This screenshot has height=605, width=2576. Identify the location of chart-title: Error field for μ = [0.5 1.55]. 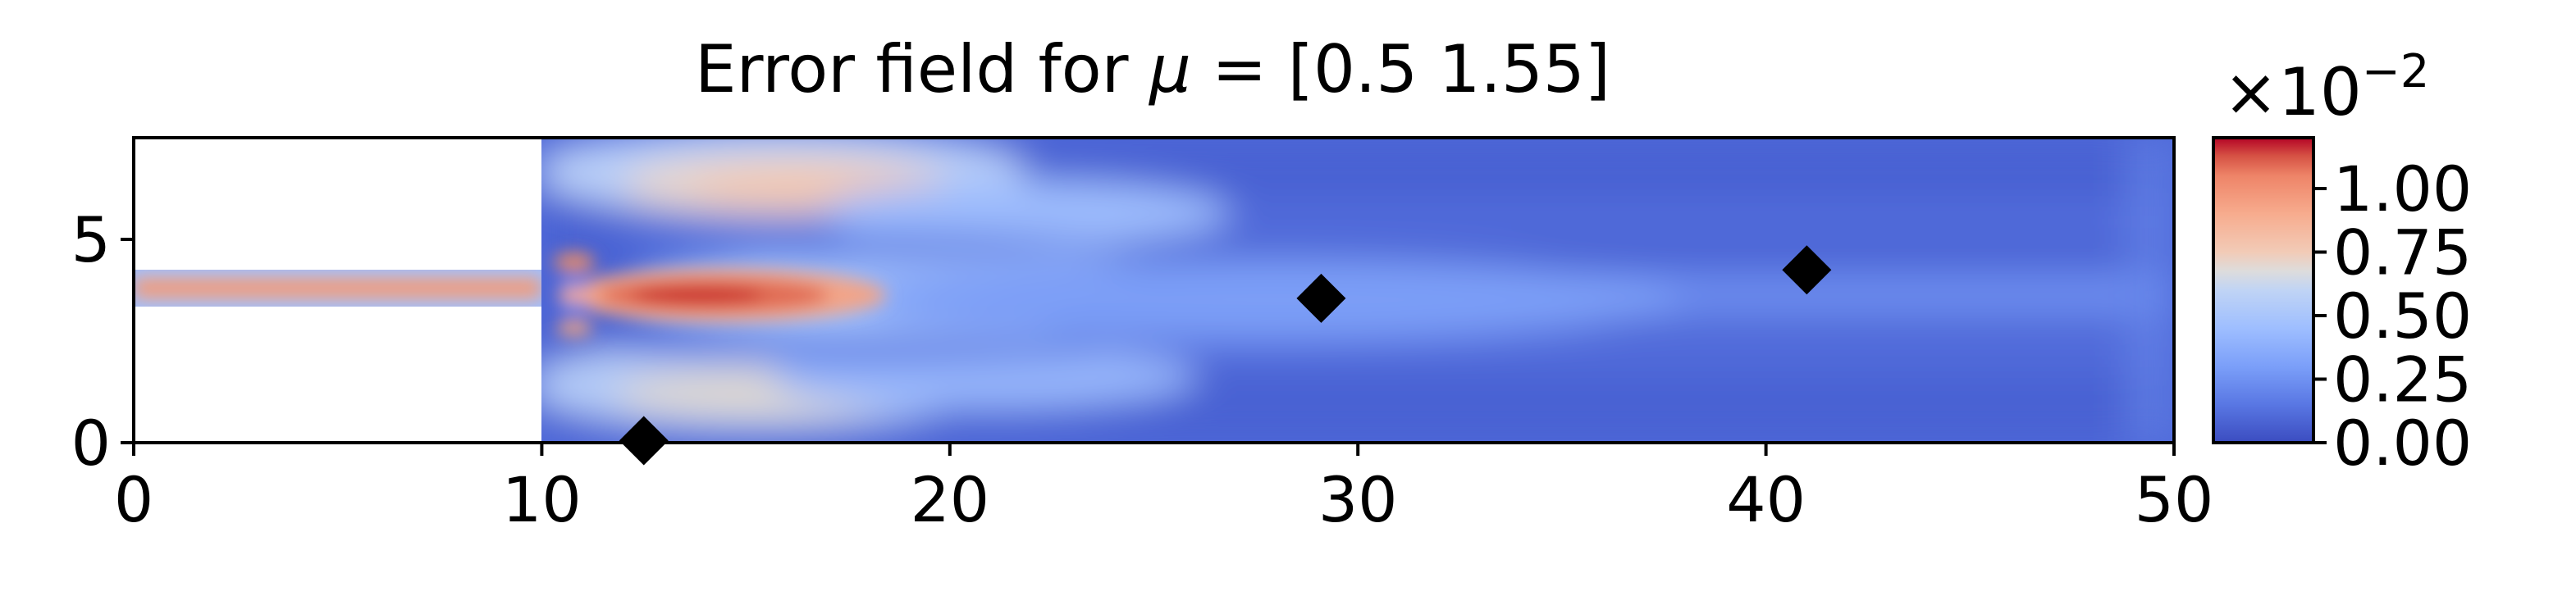
(1153, 69).